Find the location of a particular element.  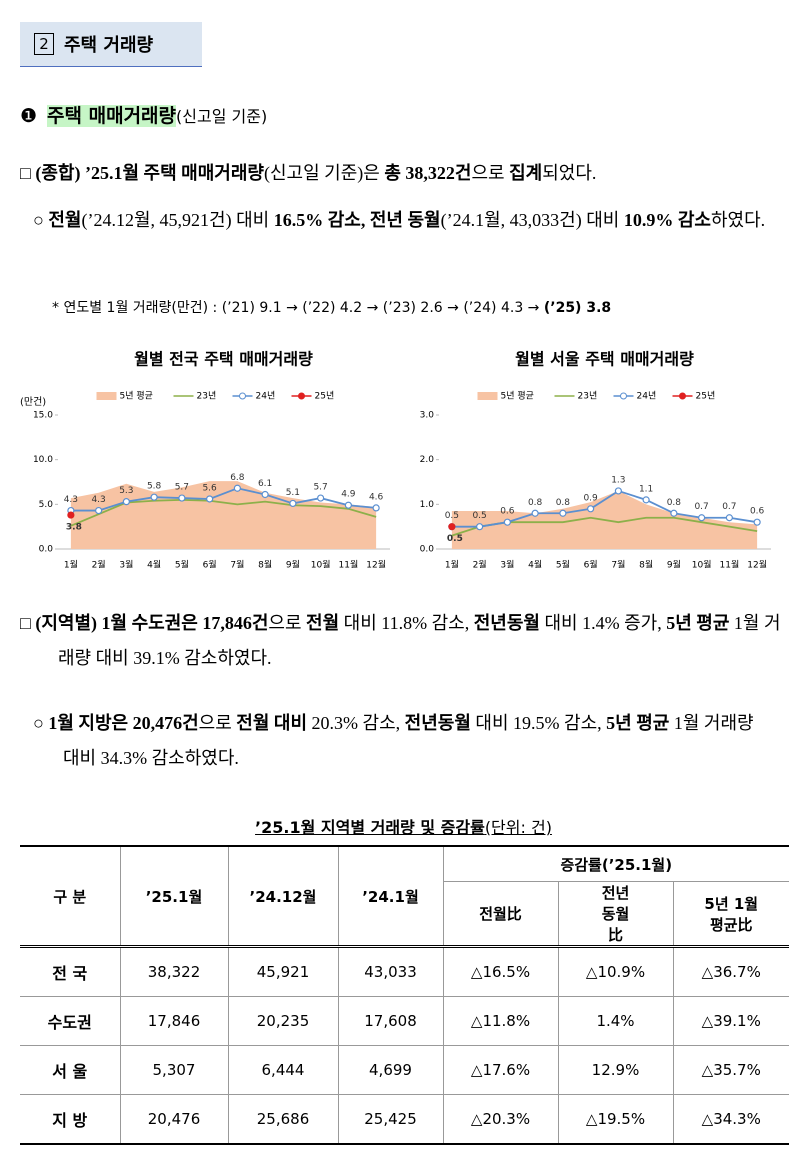

line is located at coordinates (223, 512).